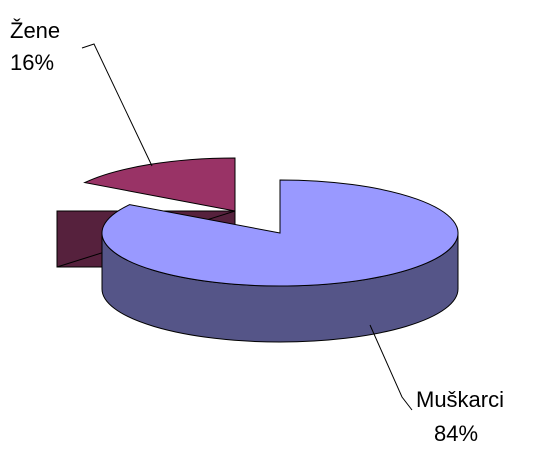  What do you see at coordinates (391, 367) in the screenshot?
I see `leader-line-muskarci` at bounding box center [391, 367].